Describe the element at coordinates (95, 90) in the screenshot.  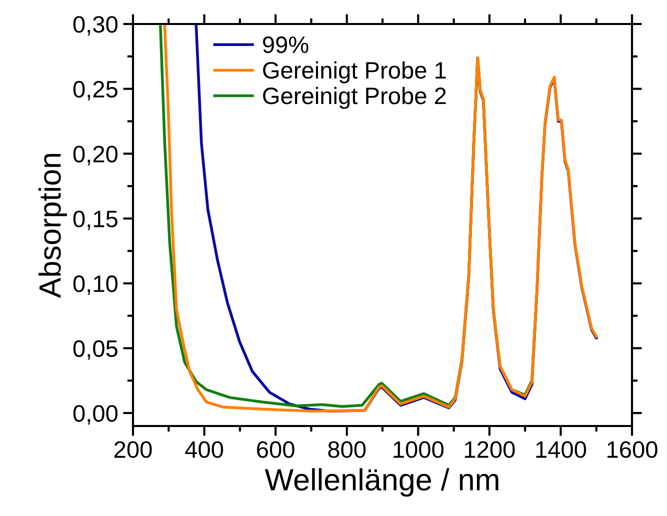
I see `y-tick-label: 0,25` at that location.